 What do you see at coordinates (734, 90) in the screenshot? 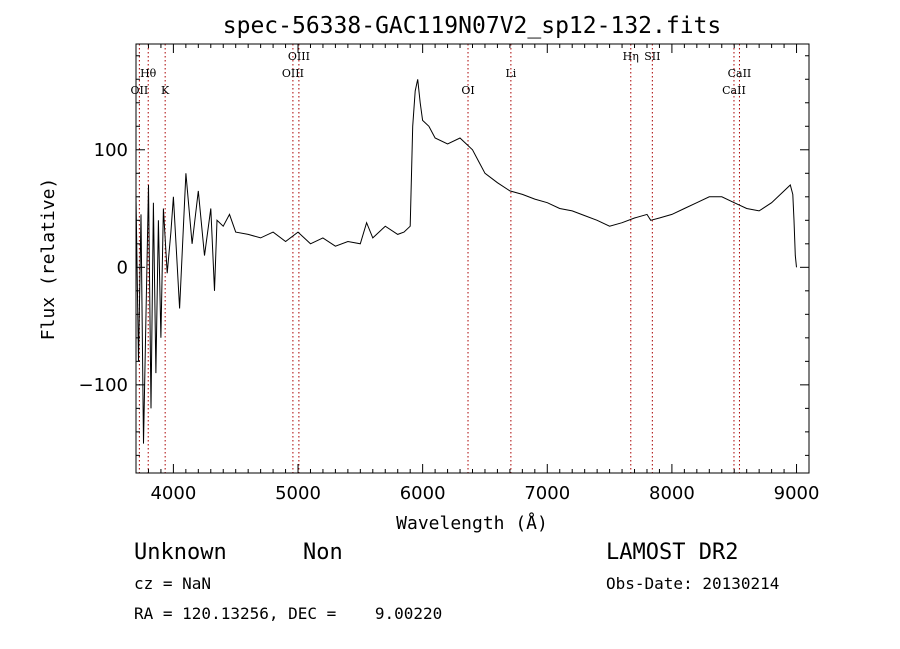
I see `ref-line-label-10: CaII` at bounding box center [734, 90].